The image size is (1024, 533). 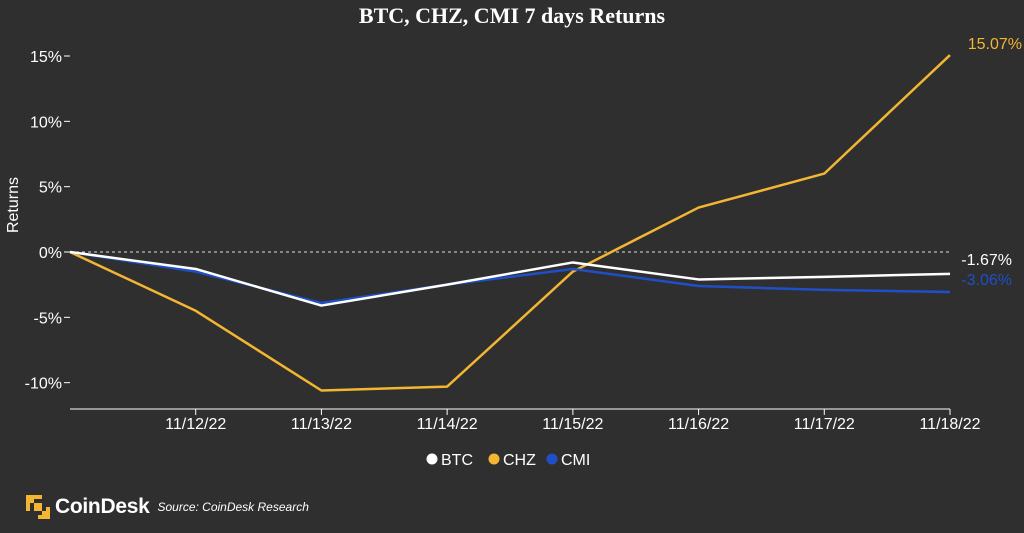 I want to click on series-line-btc, so click(x=510, y=278).